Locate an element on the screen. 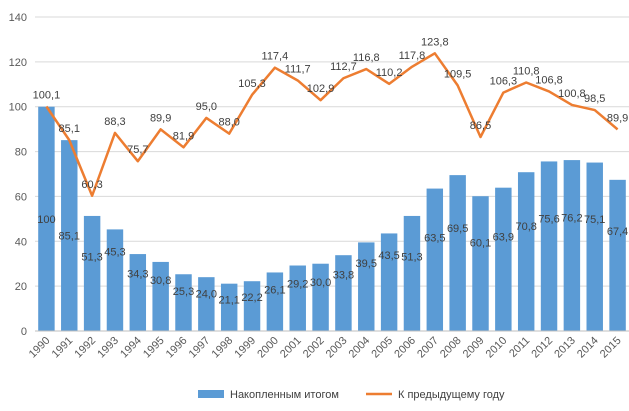  x-tick-label: 2005 is located at coordinates (382, 348).